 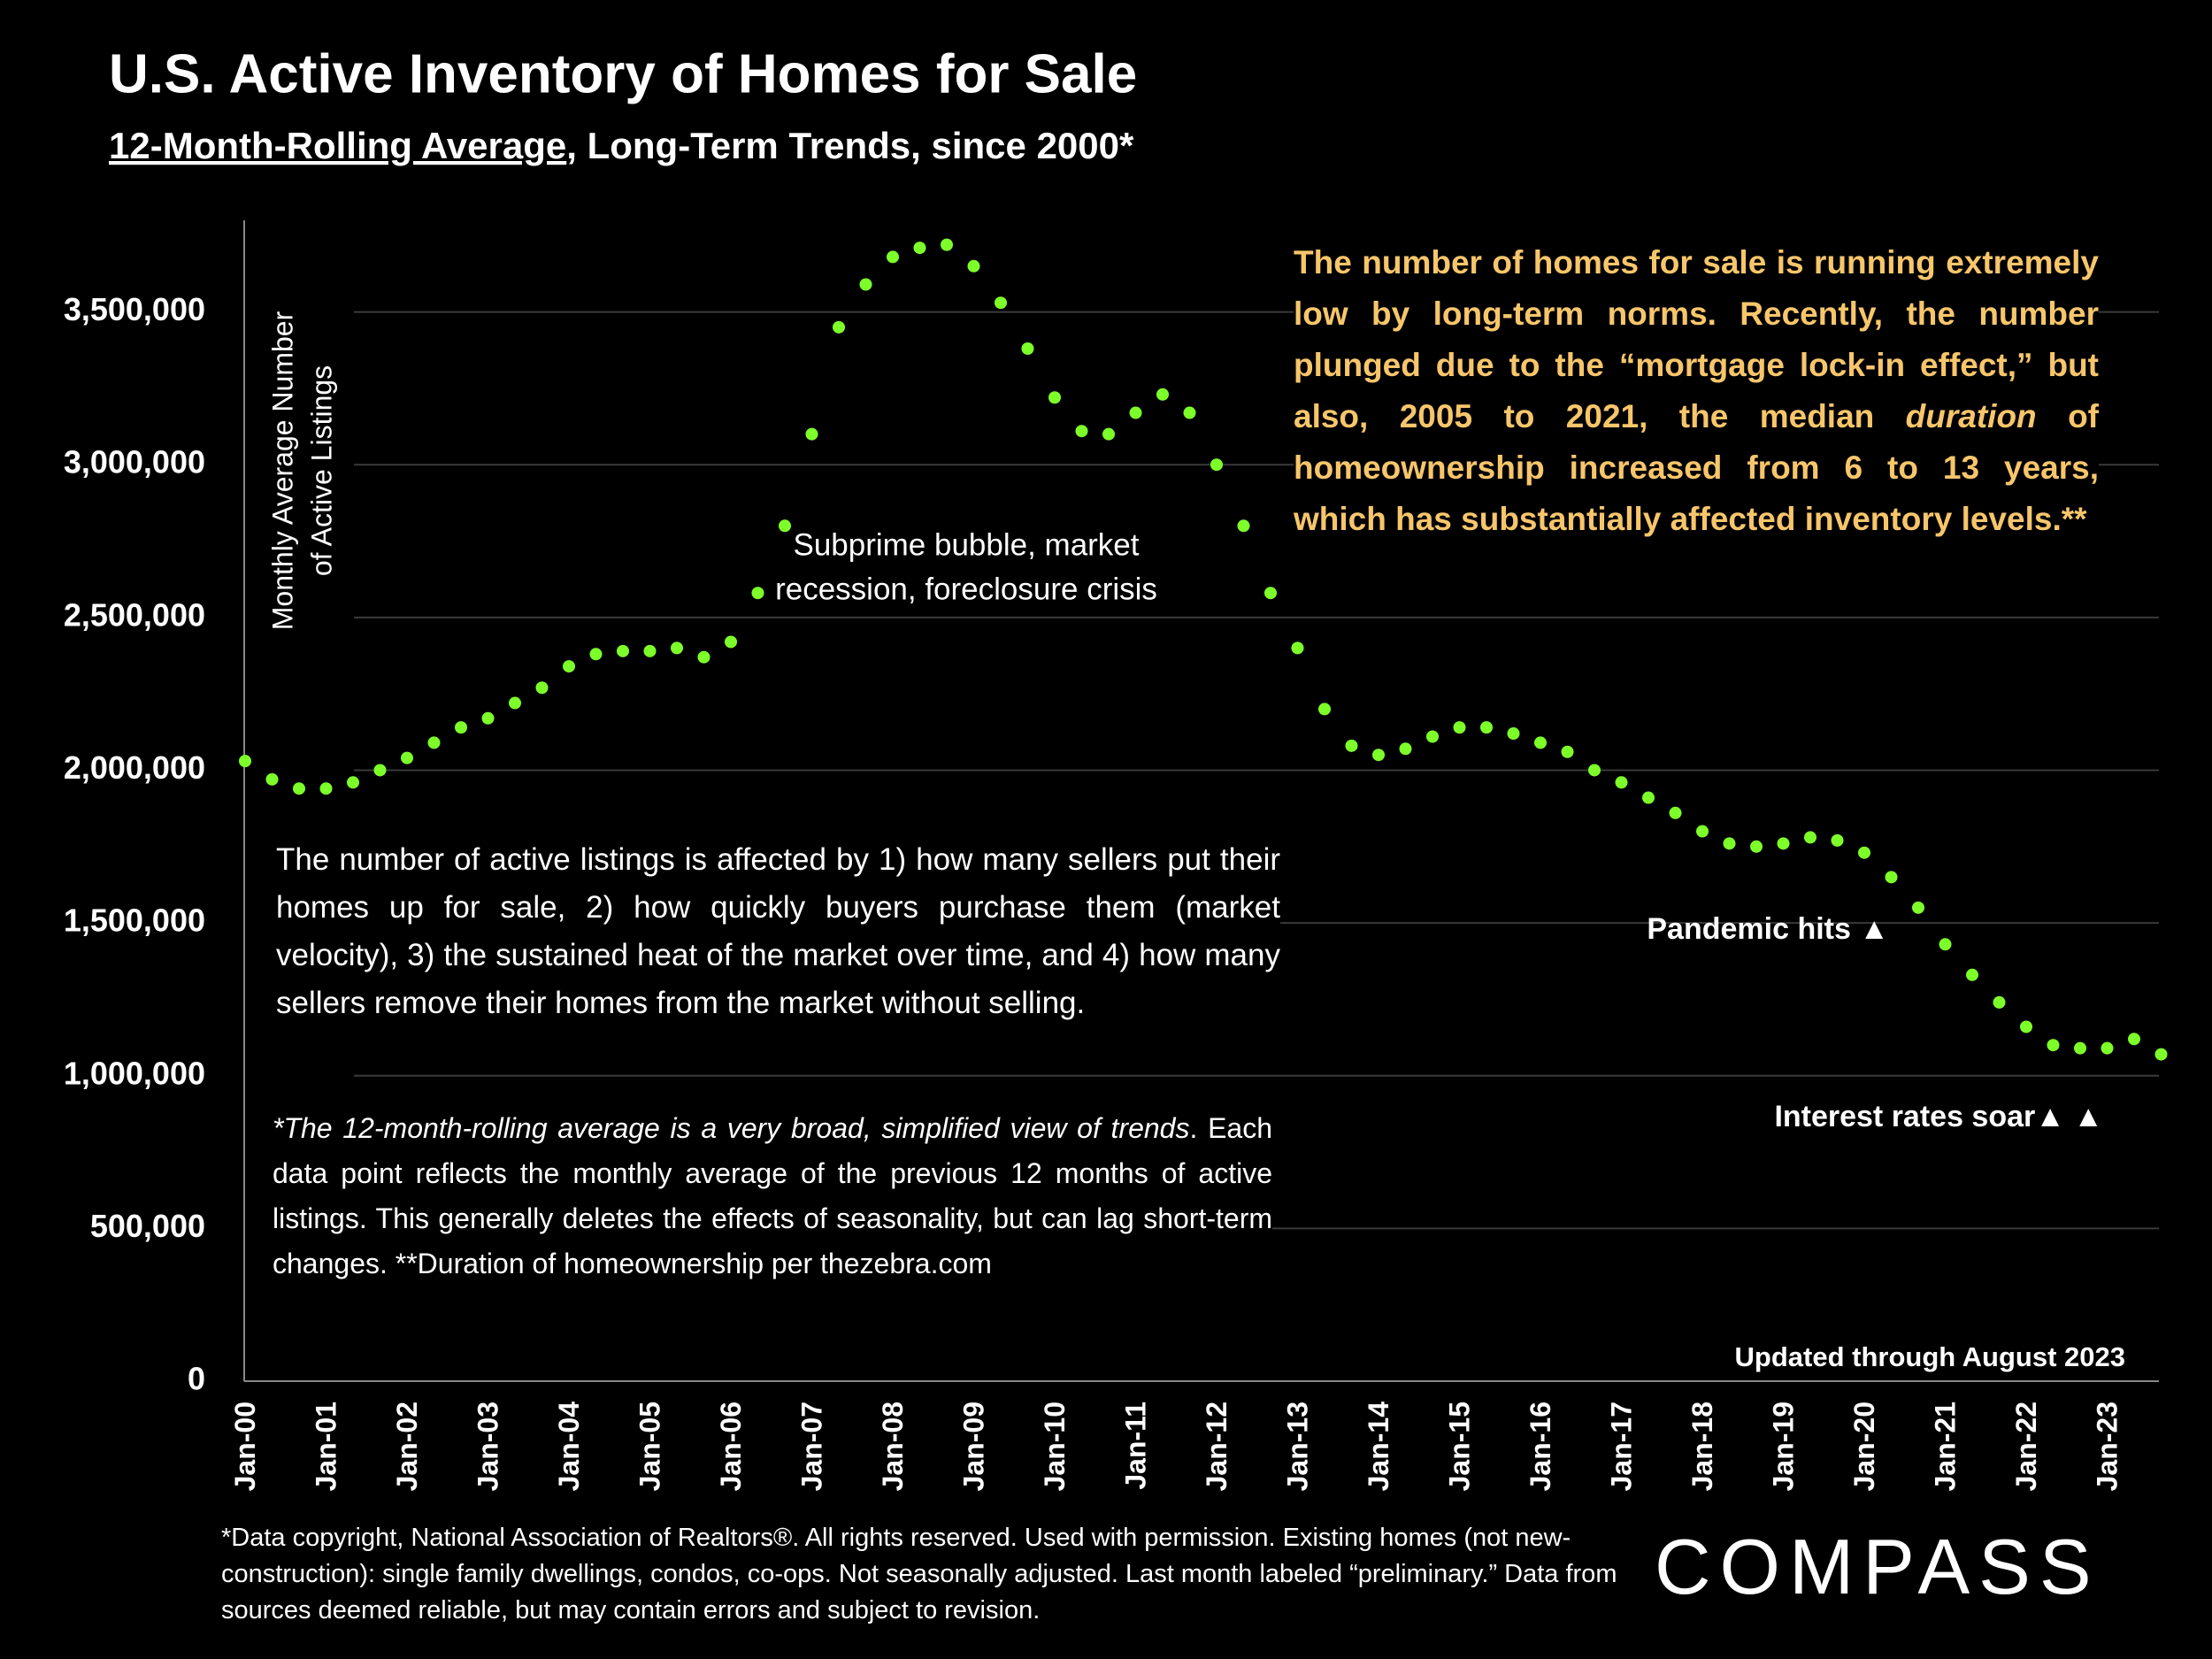 What do you see at coordinates (1878, 1567) in the screenshot?
I see `logo: COMPASS` at bounding box center [1878, 1567].